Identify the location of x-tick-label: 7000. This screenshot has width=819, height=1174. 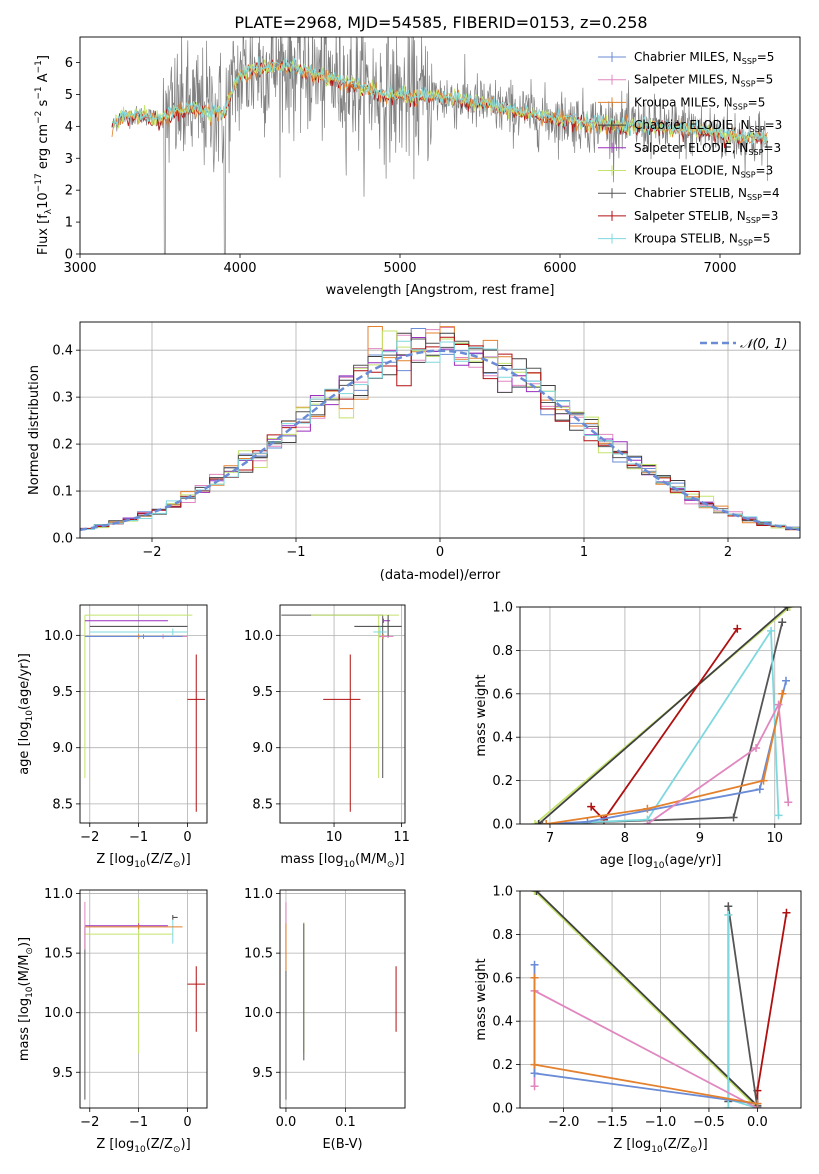
(719, 268).